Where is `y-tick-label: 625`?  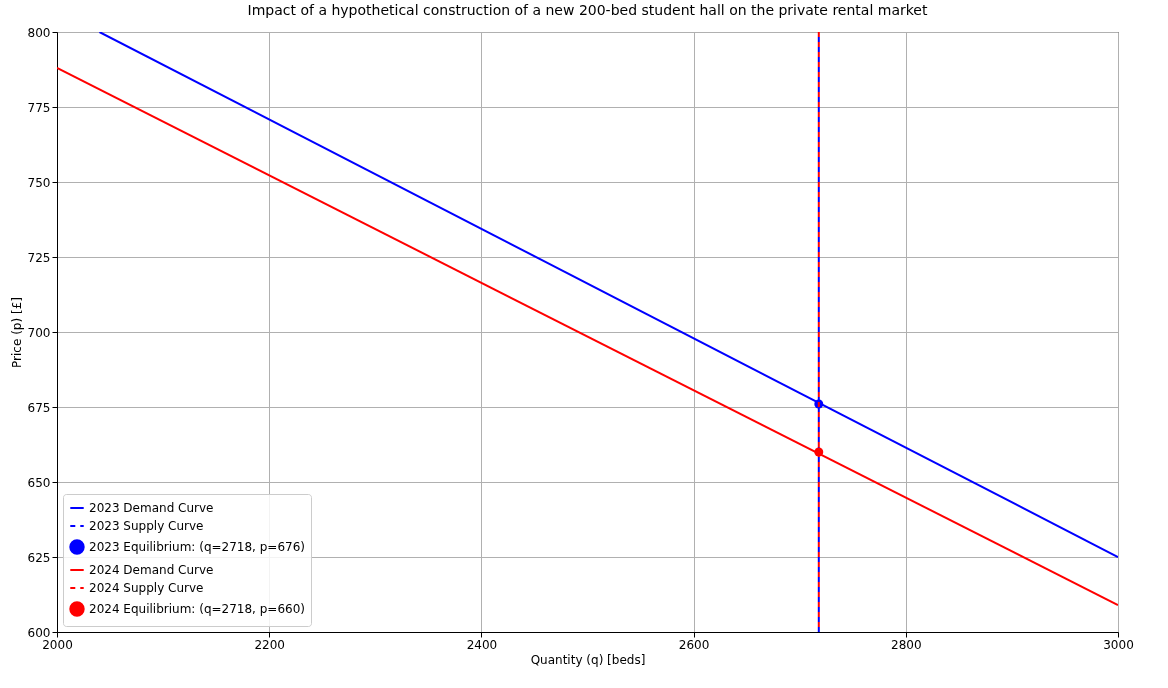
y-tick-label: 625 is located at coordinates (39, 557).